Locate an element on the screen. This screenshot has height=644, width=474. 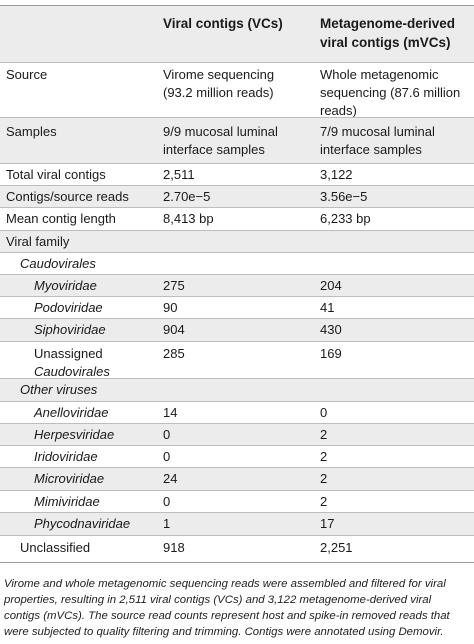
table-row: Microviridae 24 2 is located at coordinates (237, 479).